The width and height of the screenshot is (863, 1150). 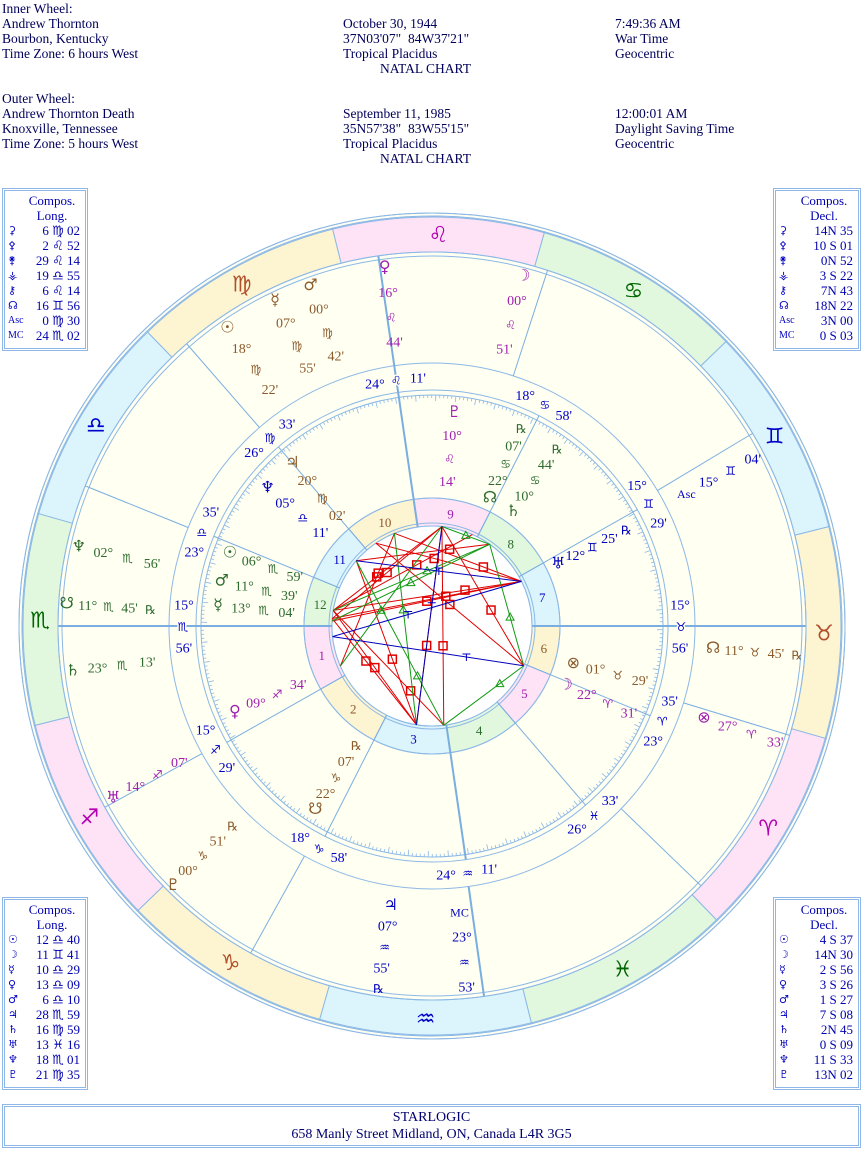 I want to click on table-title: Long., so click(x=52, y=924).